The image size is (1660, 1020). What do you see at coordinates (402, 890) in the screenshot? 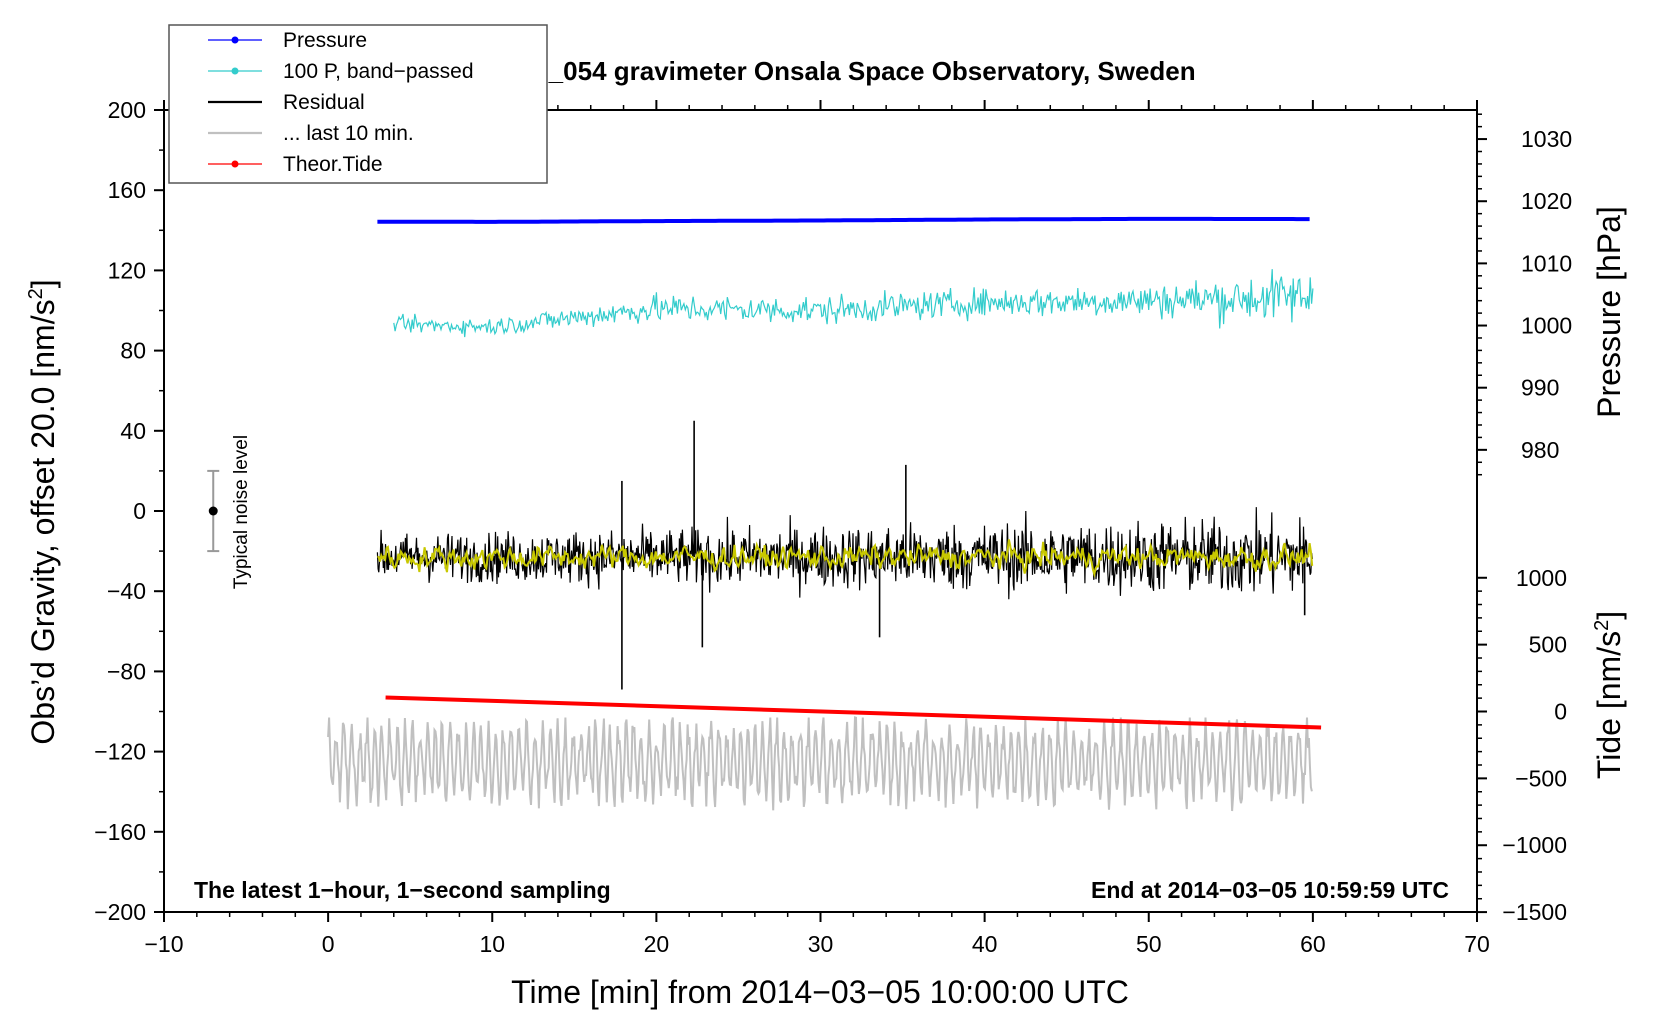
I see `annotation-sampling: The latest 1−hour, 1−second sampling` at bounding box center [402, 890].